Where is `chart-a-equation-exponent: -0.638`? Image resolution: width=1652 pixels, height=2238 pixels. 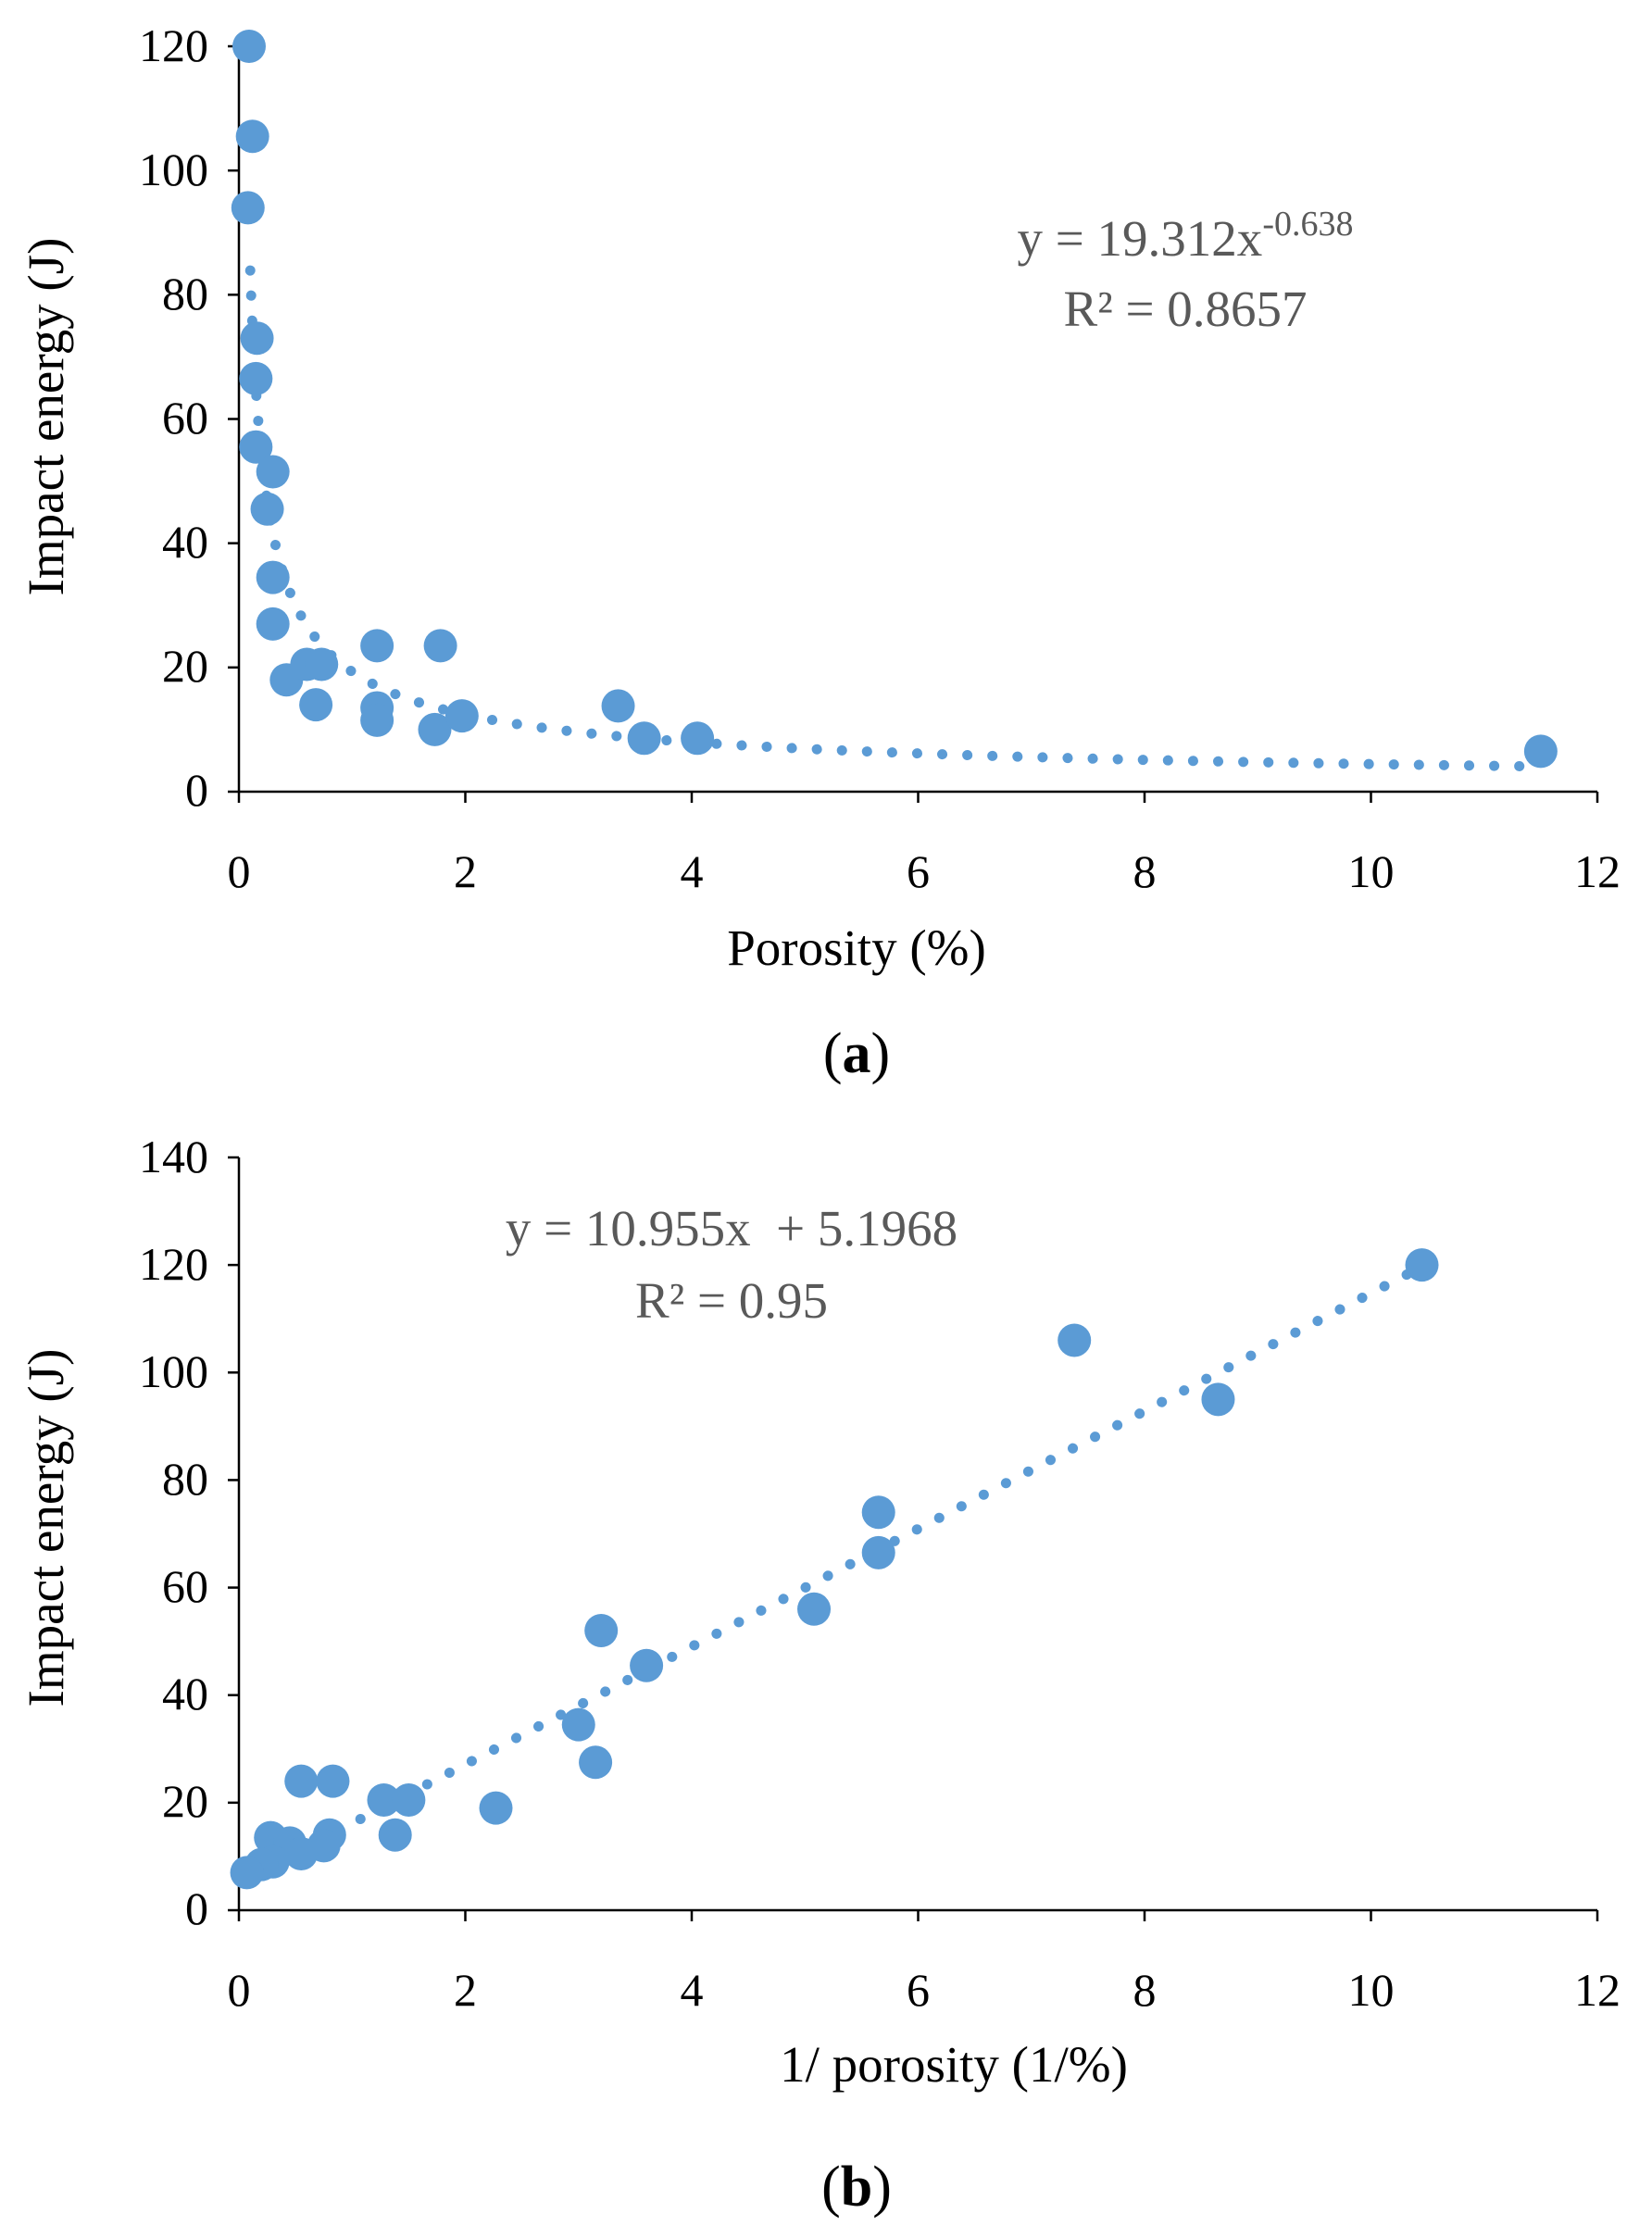
chart-a-equation-exponent: -0.638 is located at coordinates (1307, 224).